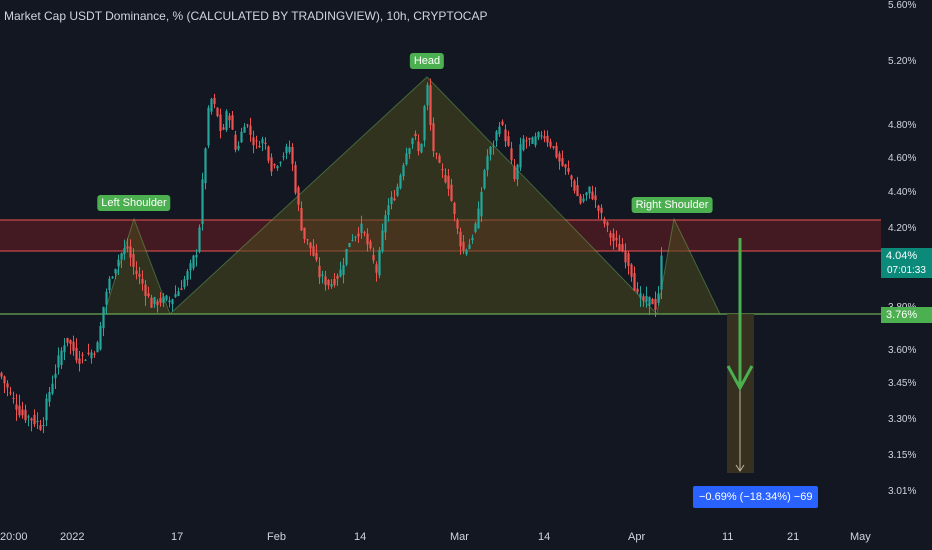 The height and width of the screenshot is (550, 932). What do you see at coordinates (902, 419) in the screenshot?
I see `y-tick-label: 3.30%` at bounding box center [902, 419].